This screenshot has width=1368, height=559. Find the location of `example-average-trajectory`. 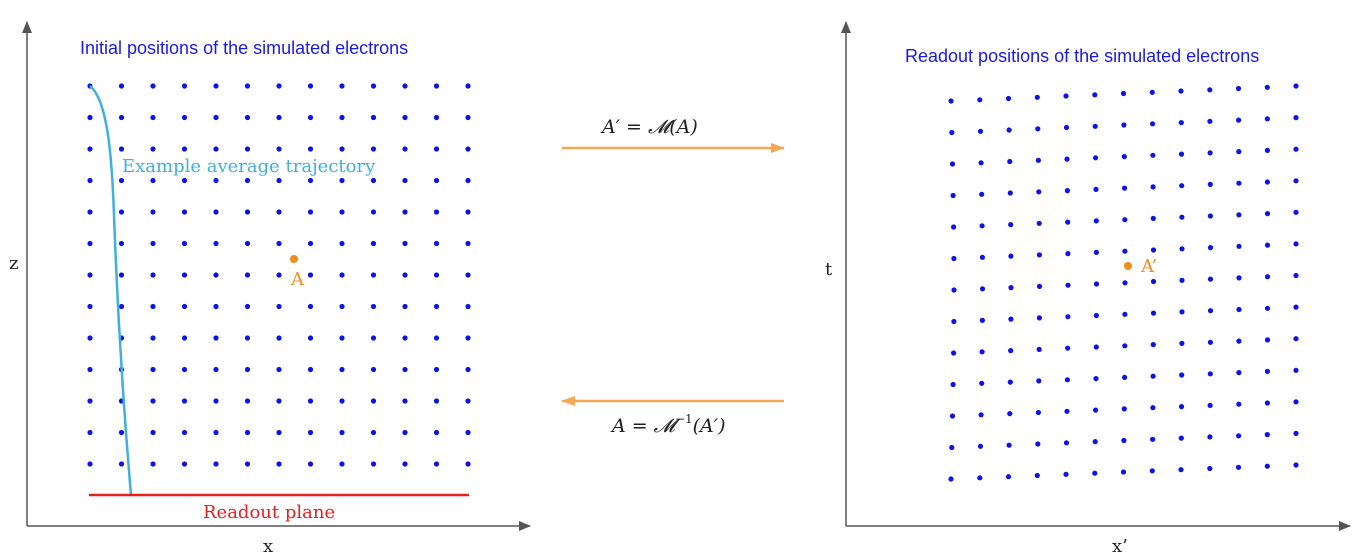

example-average-trajectory is located at coordinates (111, 290).